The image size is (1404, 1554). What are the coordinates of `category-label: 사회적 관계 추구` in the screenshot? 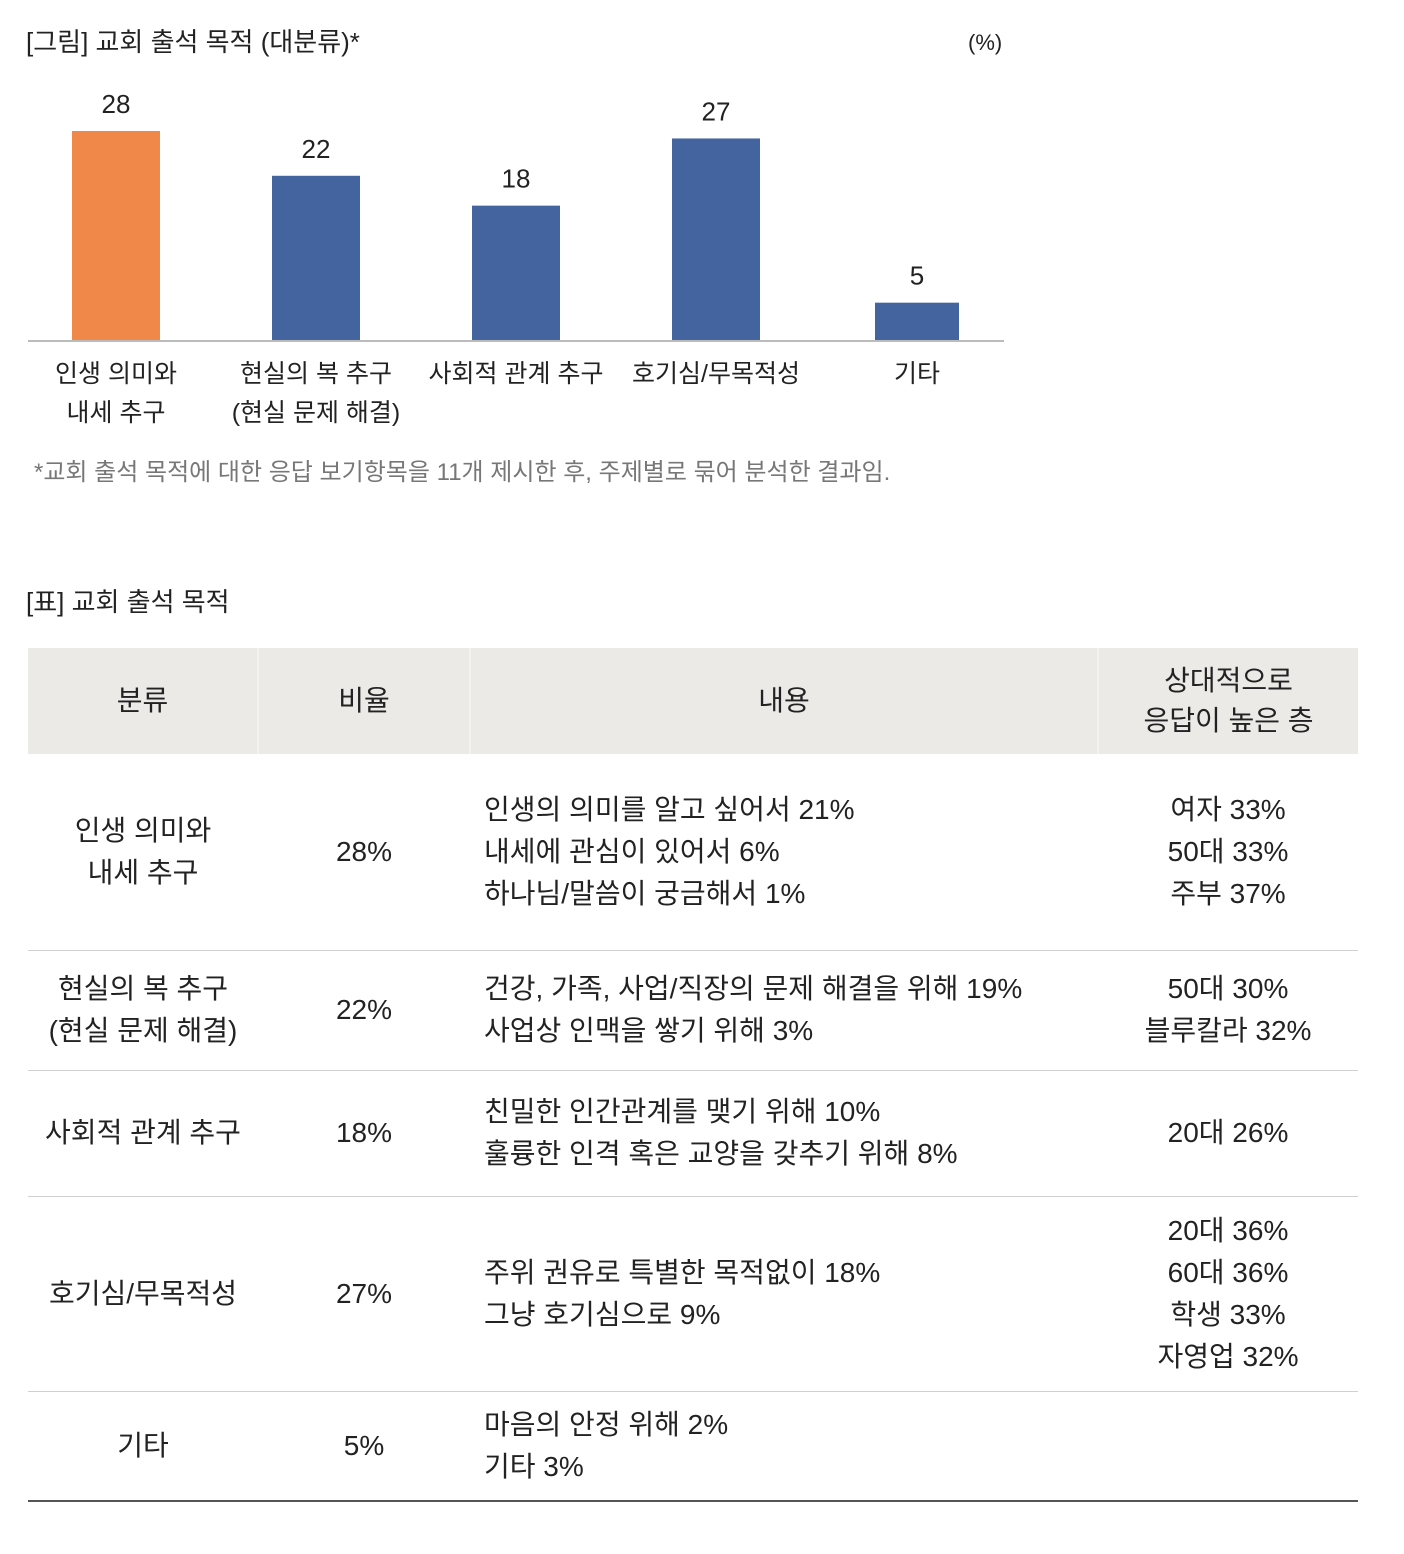 It's located at (516, 374).